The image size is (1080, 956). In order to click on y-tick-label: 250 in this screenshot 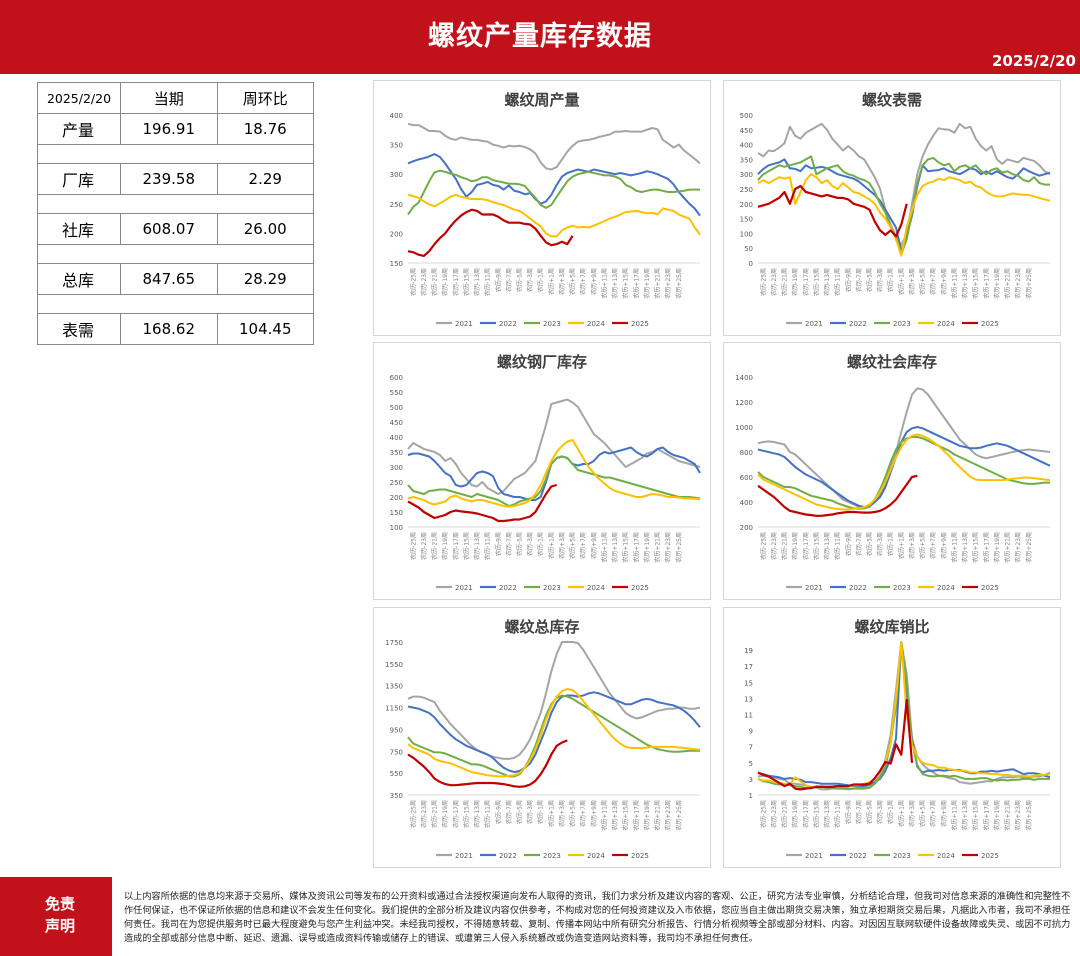, I will do `click(396, 483)`.